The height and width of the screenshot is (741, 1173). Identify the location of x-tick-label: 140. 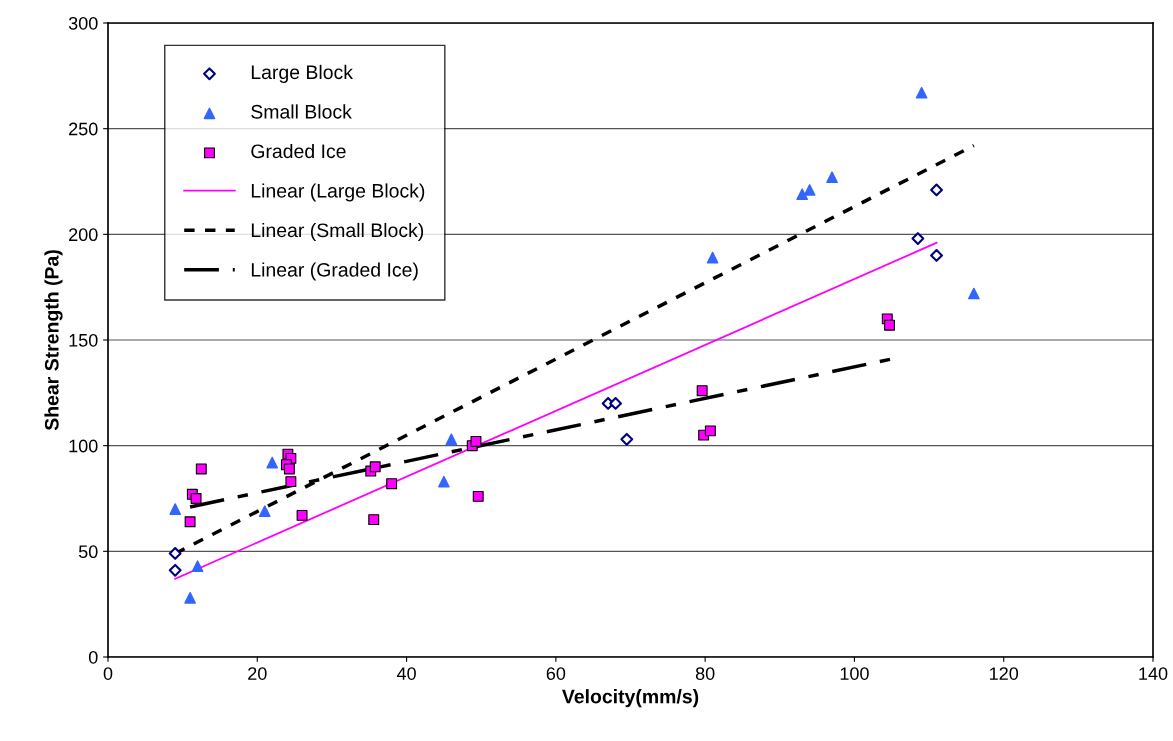
(1153, 673).